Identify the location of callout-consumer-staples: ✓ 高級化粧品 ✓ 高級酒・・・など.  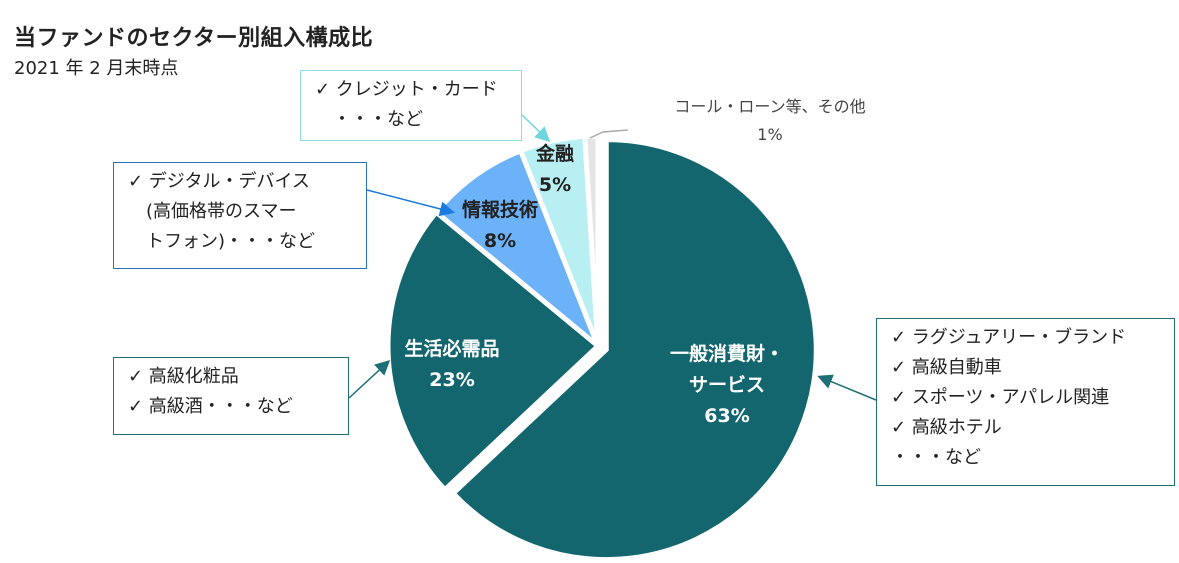
(231, 396).